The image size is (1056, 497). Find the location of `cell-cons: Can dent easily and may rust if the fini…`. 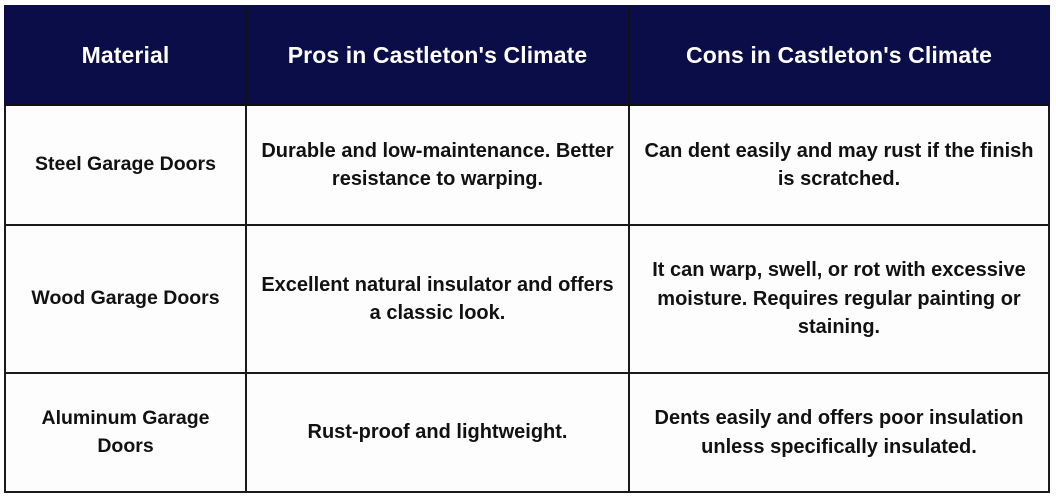

cell-cons: Can dent easily and may rust if the fini… is located at coordinates (839, 165).